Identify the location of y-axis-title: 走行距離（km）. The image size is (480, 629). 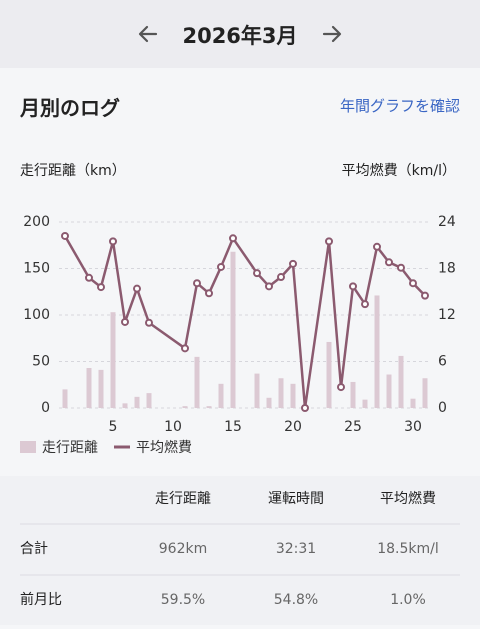
(73, 170).